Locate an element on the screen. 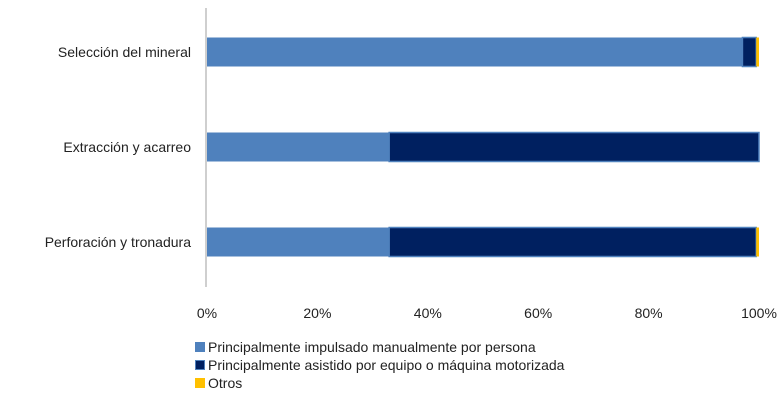  x-tick-label: 60% is located at coordinates (538, 313).